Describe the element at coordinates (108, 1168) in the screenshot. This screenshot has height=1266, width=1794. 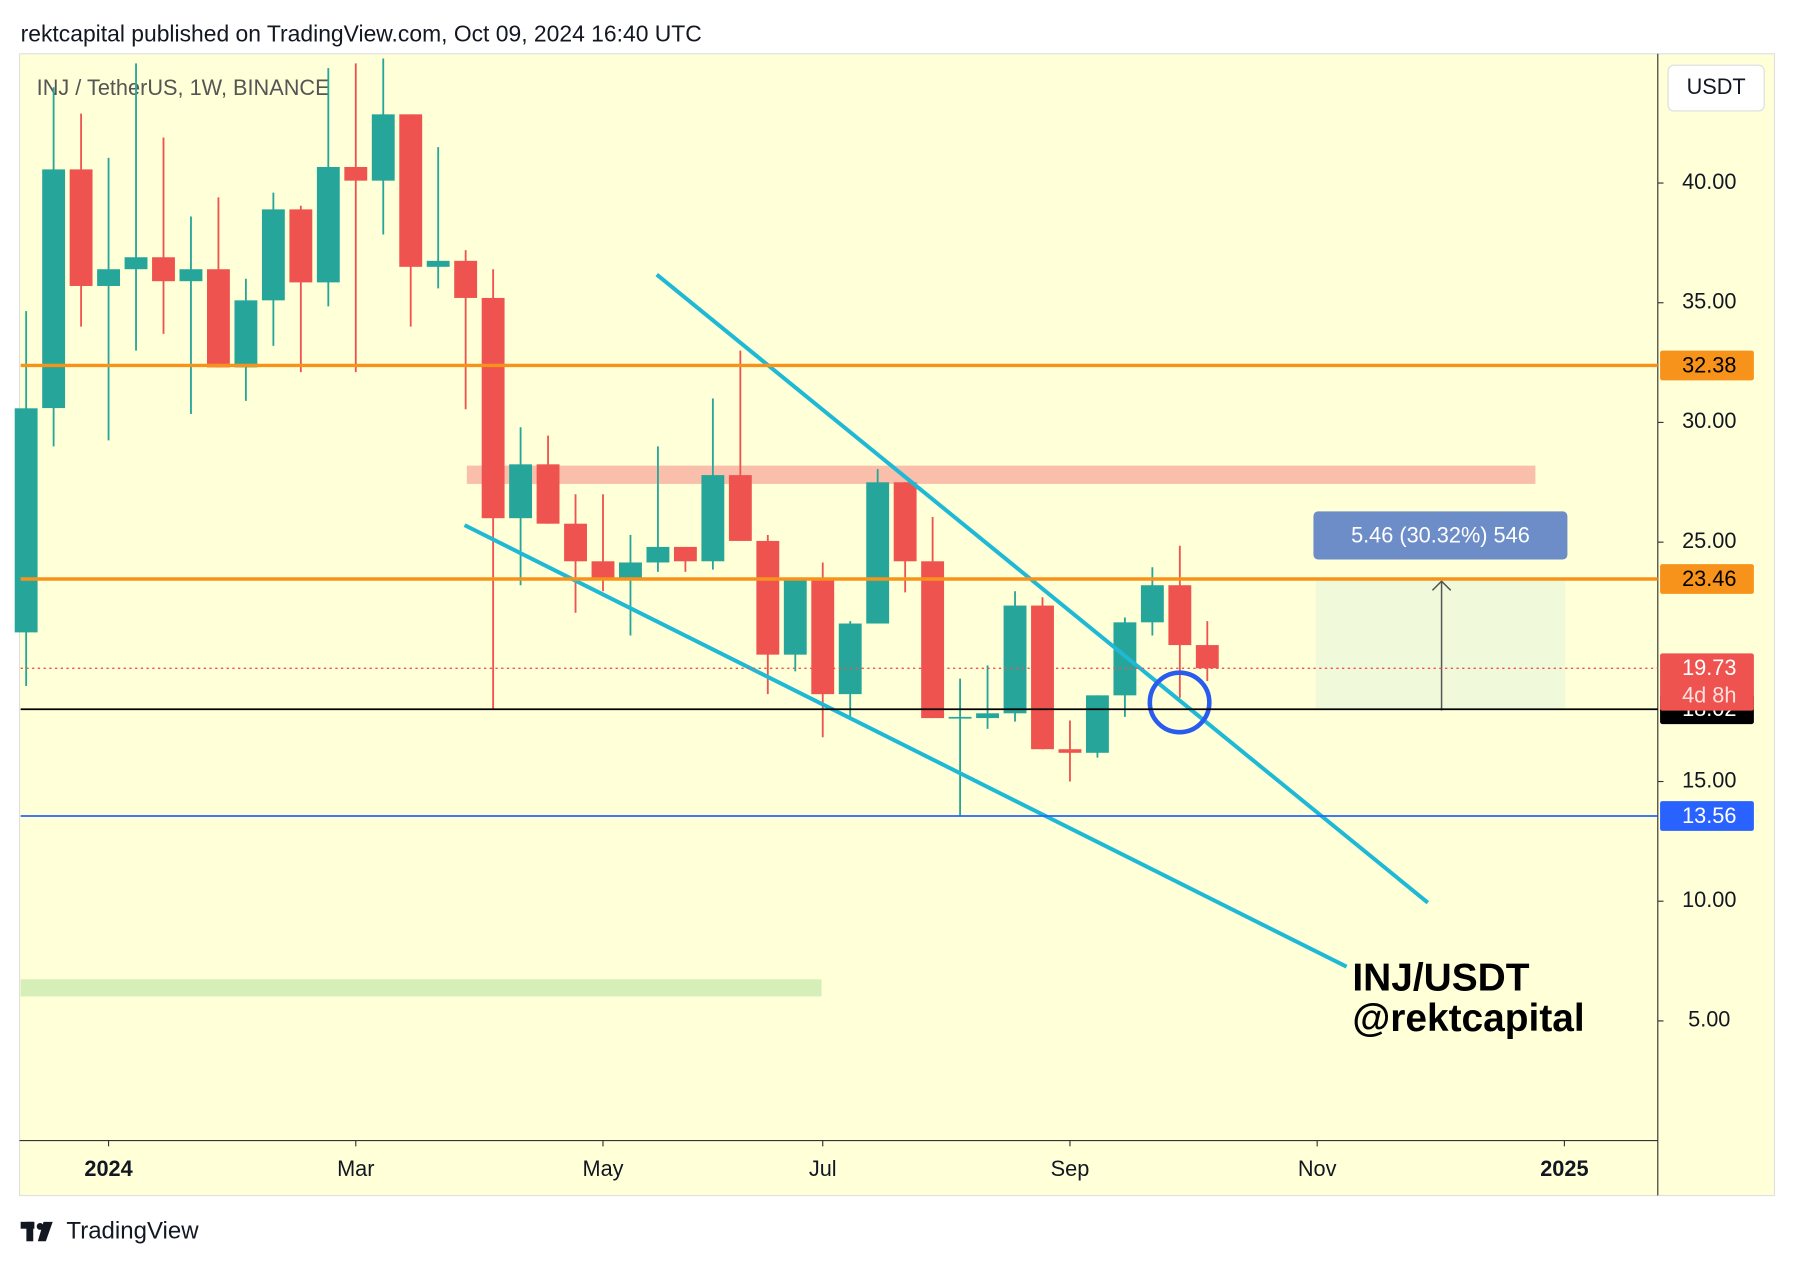
I see `x-tick-label: 2024` at that location.